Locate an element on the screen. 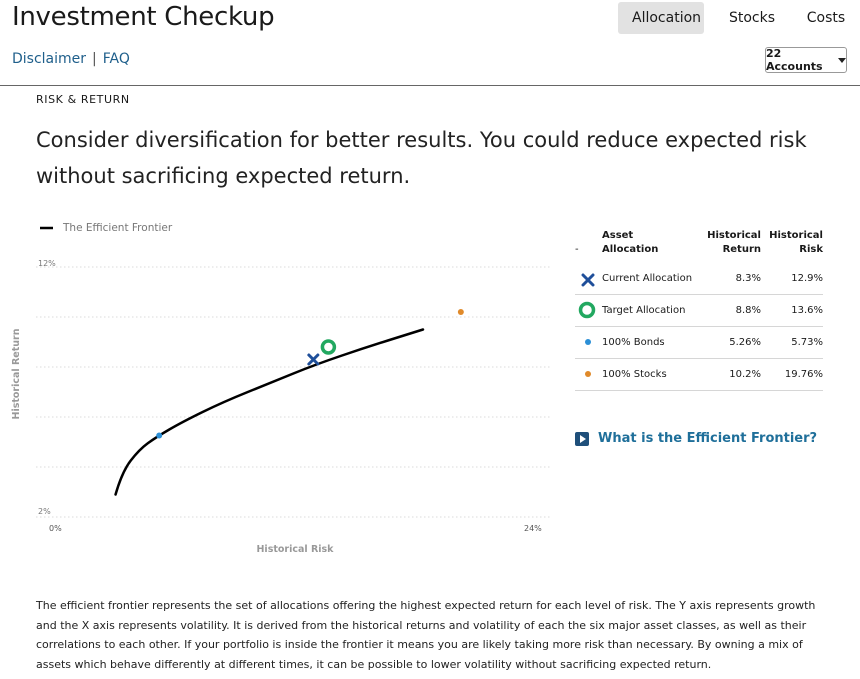  caret-down-icon is located at coordinates (842, 60).